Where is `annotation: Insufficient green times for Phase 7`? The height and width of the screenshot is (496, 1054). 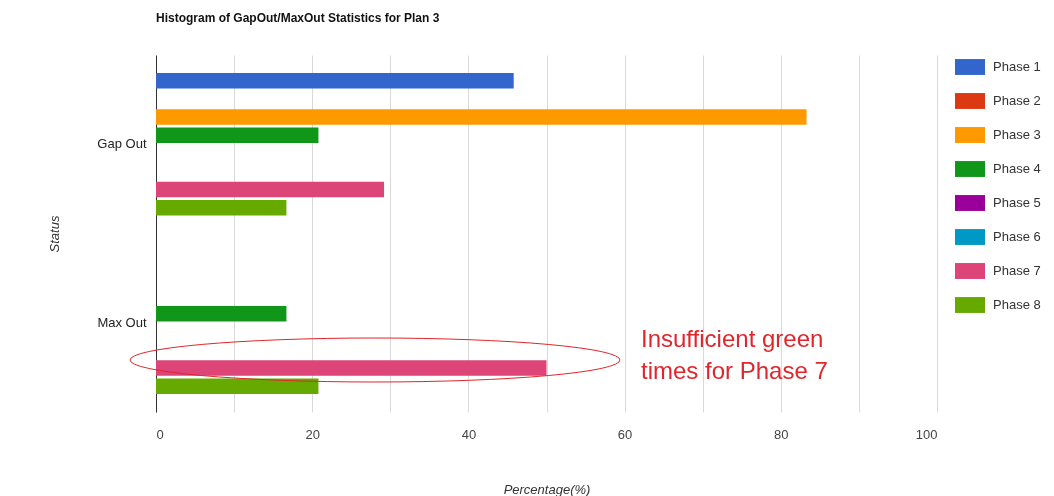
annotation: Insufficient green times for Phase 7 is located at coordinates (734, 354).